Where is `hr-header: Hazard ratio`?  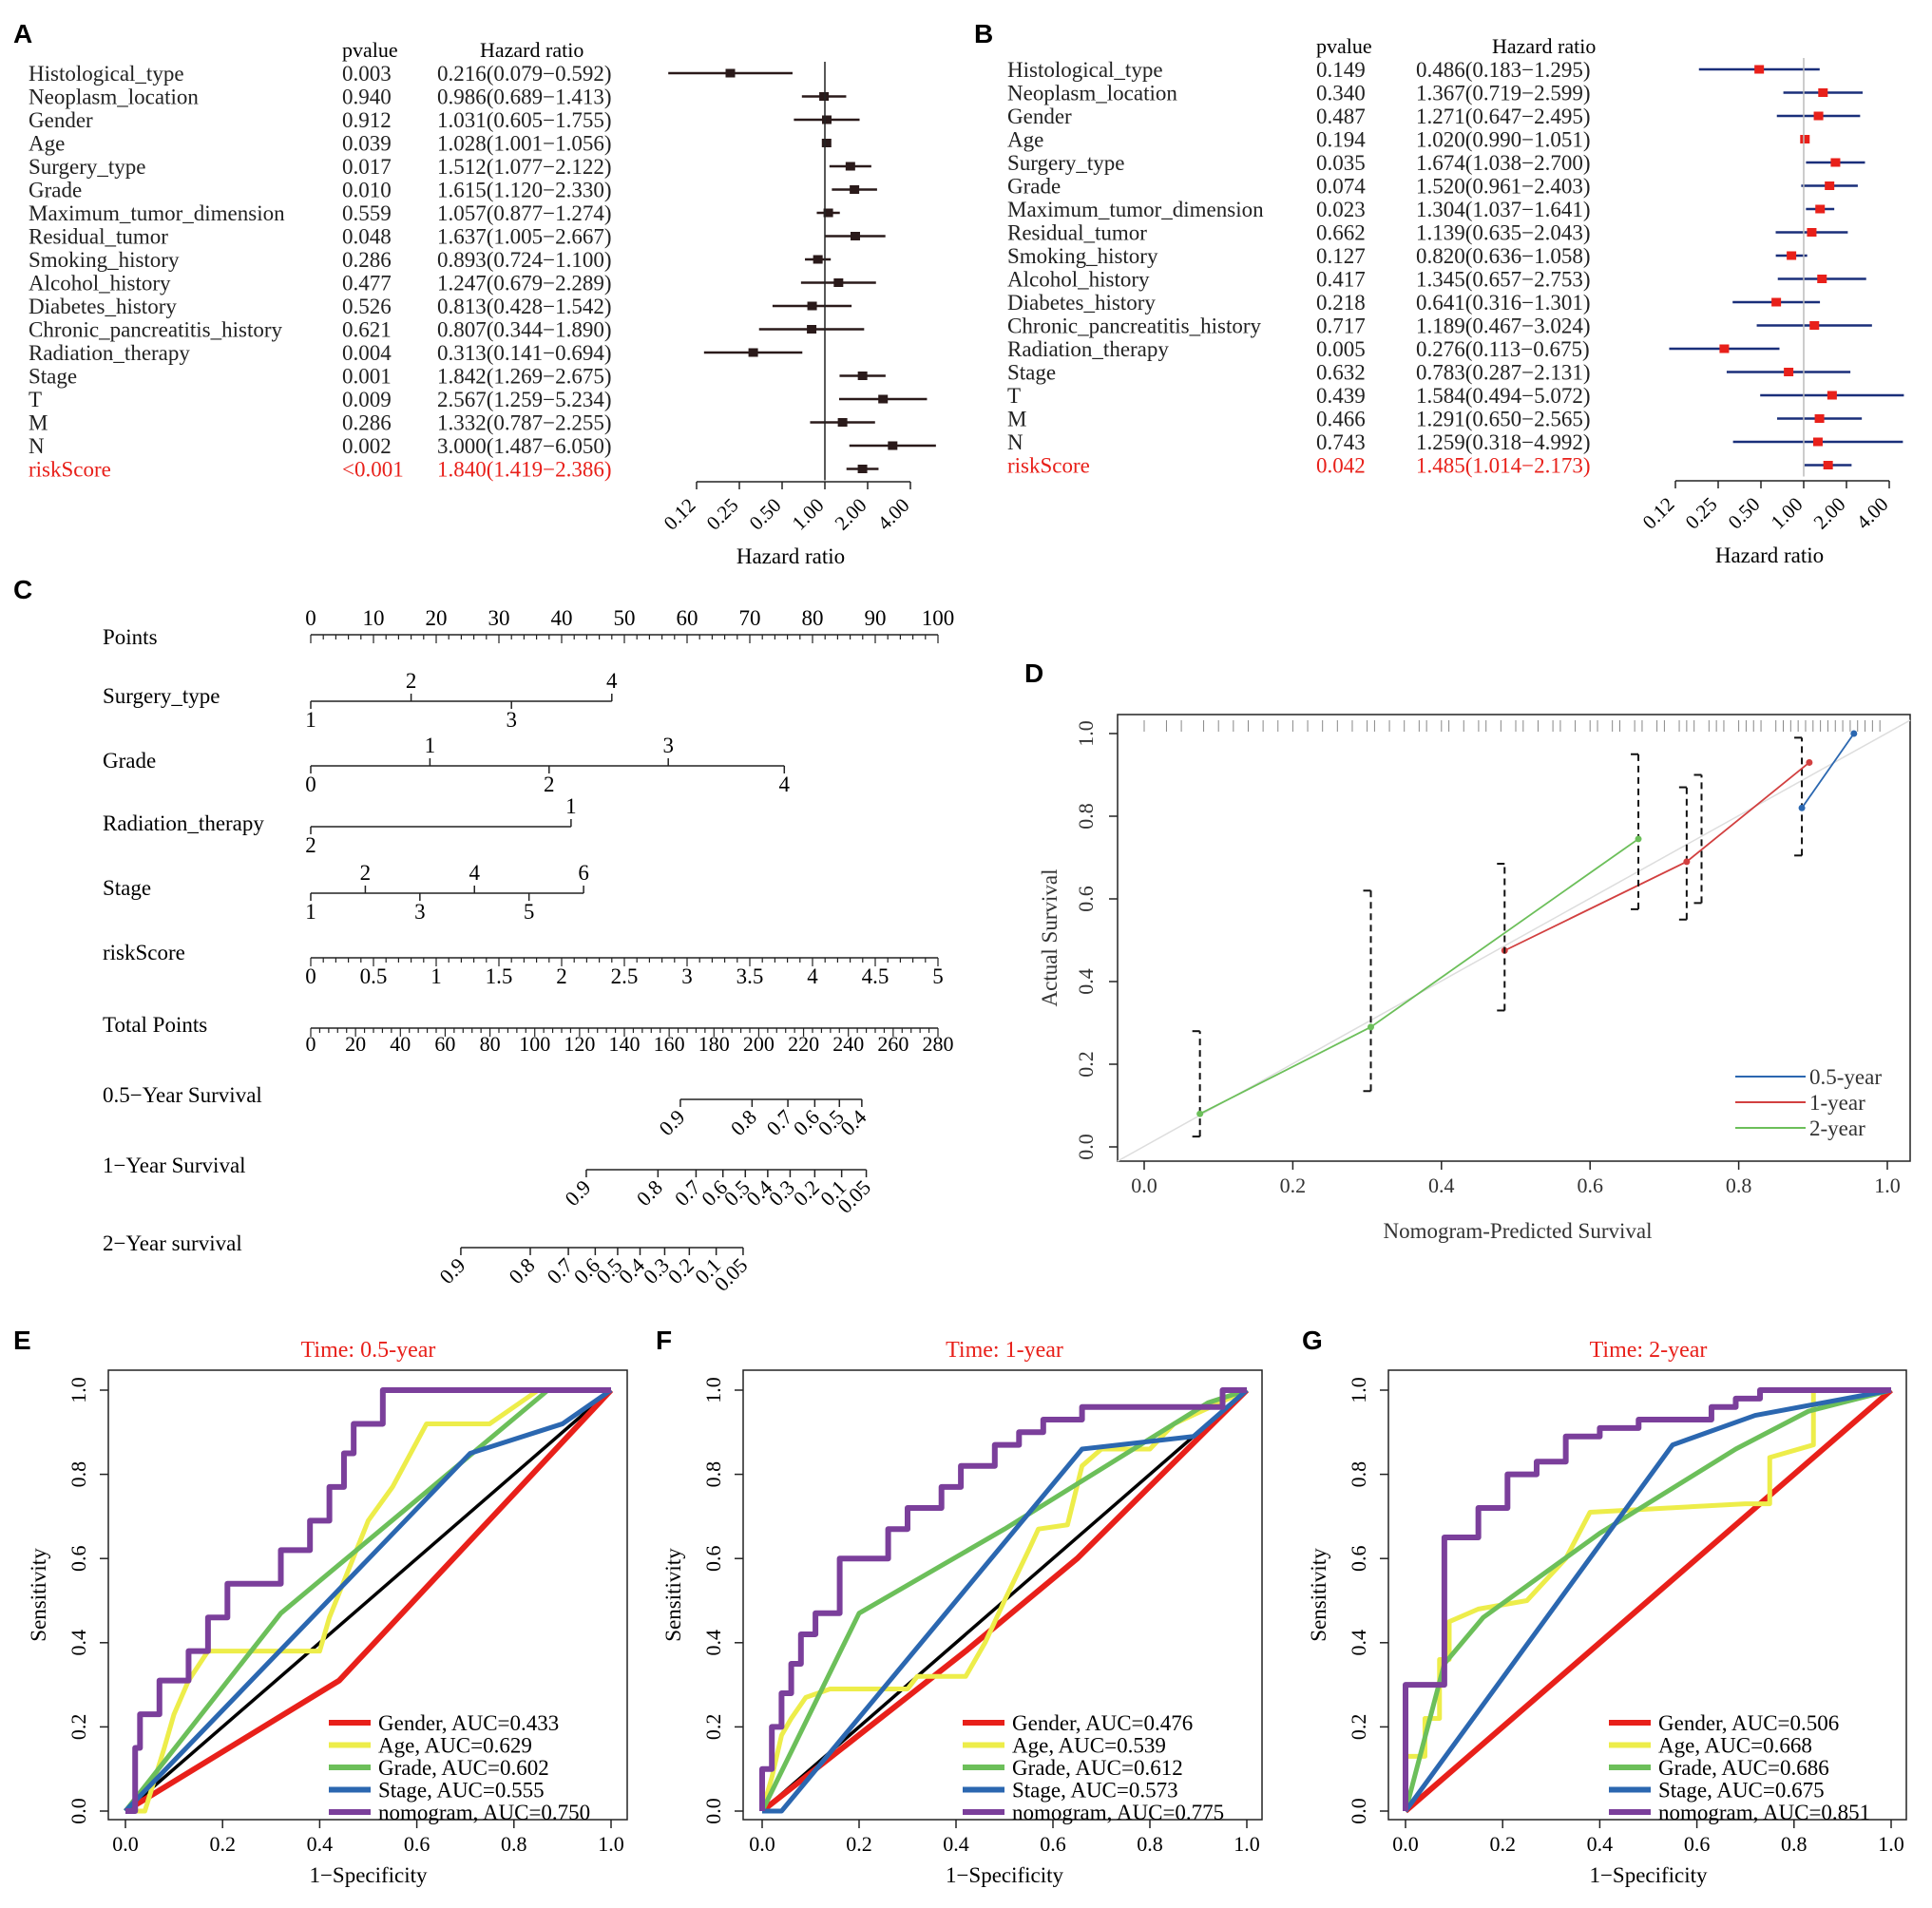 hr-header: Hazard ratio is located at coordinates (531, 50).